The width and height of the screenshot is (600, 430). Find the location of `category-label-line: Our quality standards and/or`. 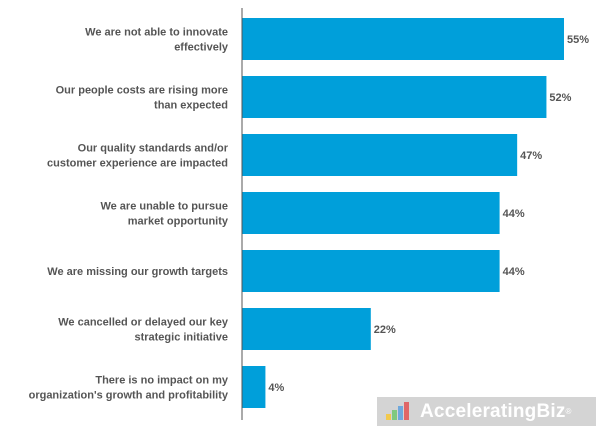

category-label-line: Our quality standards and/or is located at coordinates (153, 149).